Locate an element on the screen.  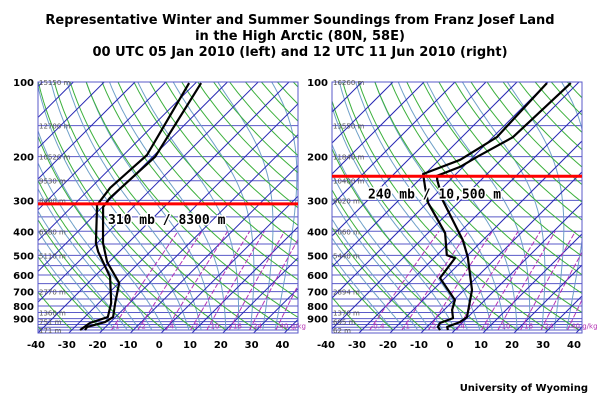
height-label: 9530 m is located at coordinates (52, 182).